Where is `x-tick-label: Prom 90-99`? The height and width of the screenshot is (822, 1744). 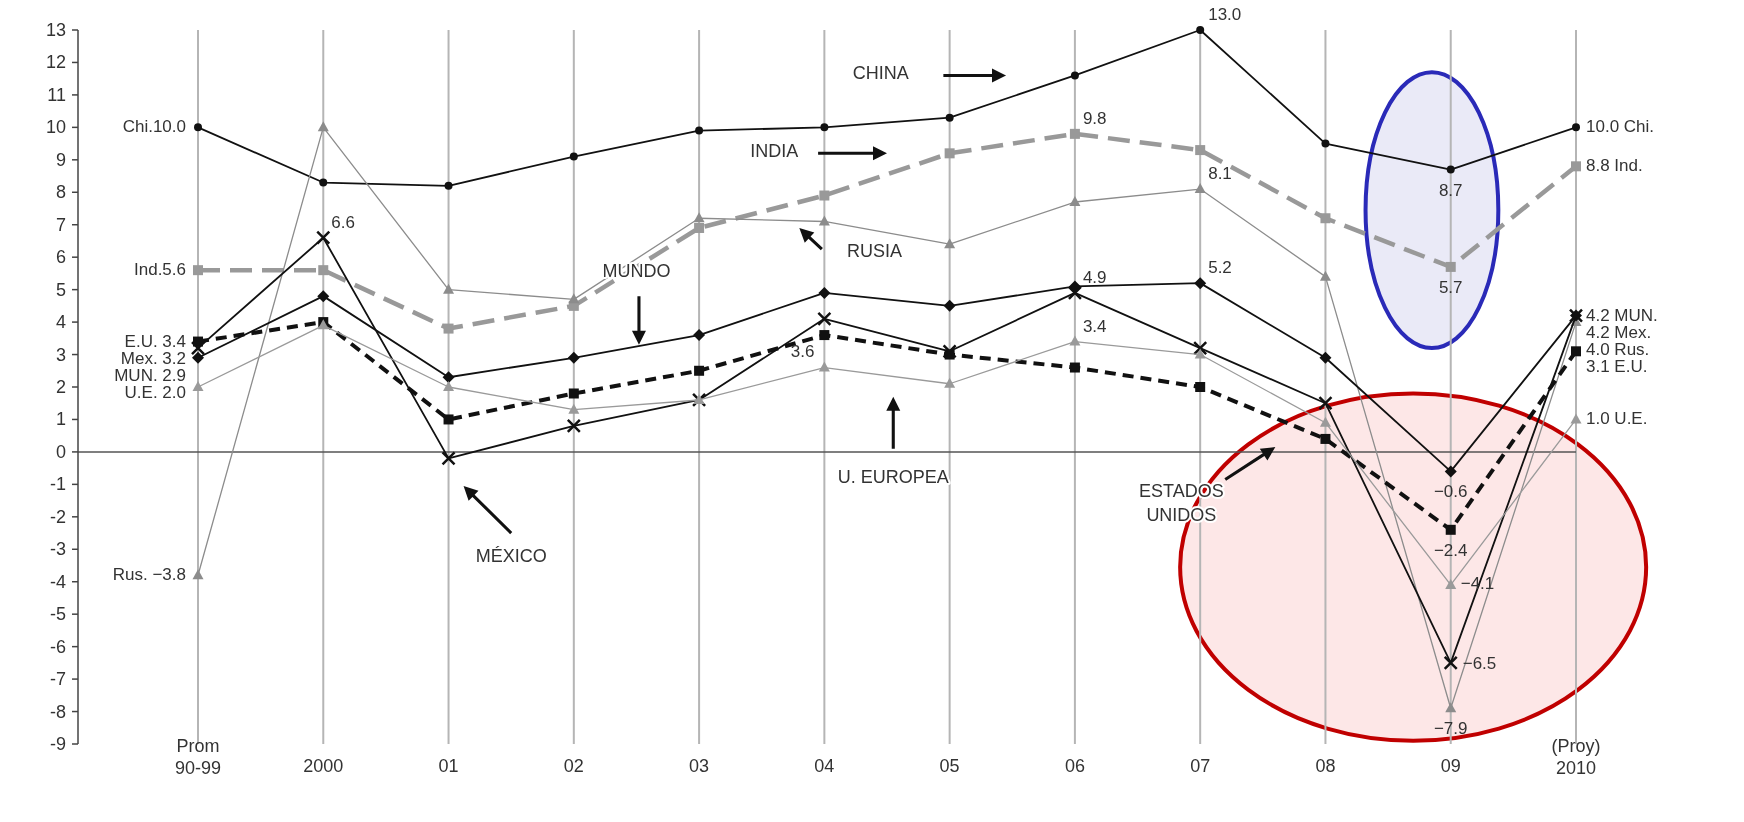 x-tick-label: Prom 90-99 is located at coordinates (198, 757).